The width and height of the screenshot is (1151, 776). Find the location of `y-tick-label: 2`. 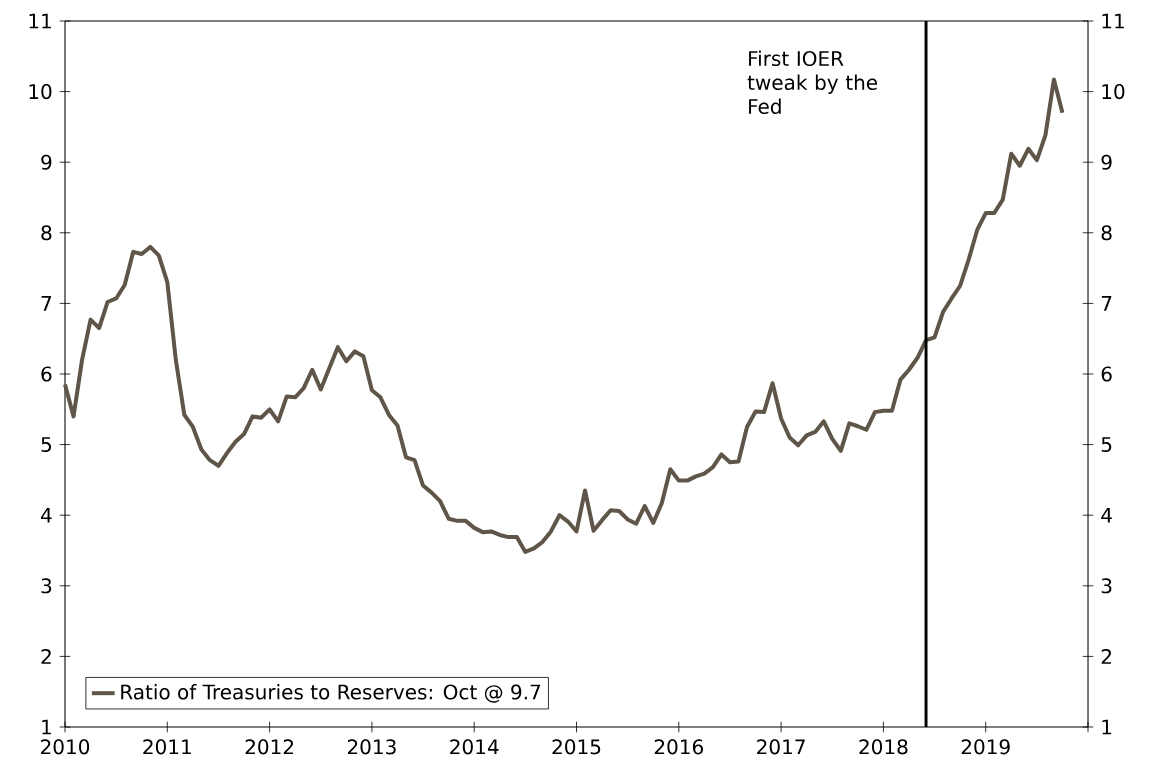

y-tick-label: 2 is located at coordinates (46, 656).